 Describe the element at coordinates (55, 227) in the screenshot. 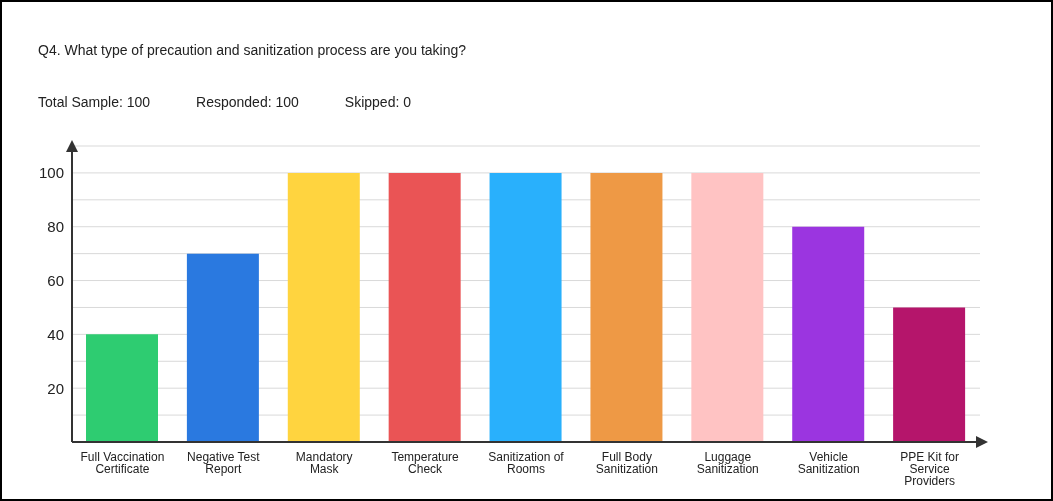

I see `y-tick-label: 80` at that location.